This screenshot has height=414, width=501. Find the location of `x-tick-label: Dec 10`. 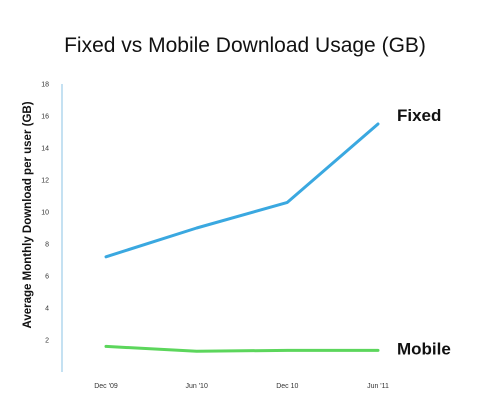

x-tick-label: Dec 10 is located at coordinates (287, 386).